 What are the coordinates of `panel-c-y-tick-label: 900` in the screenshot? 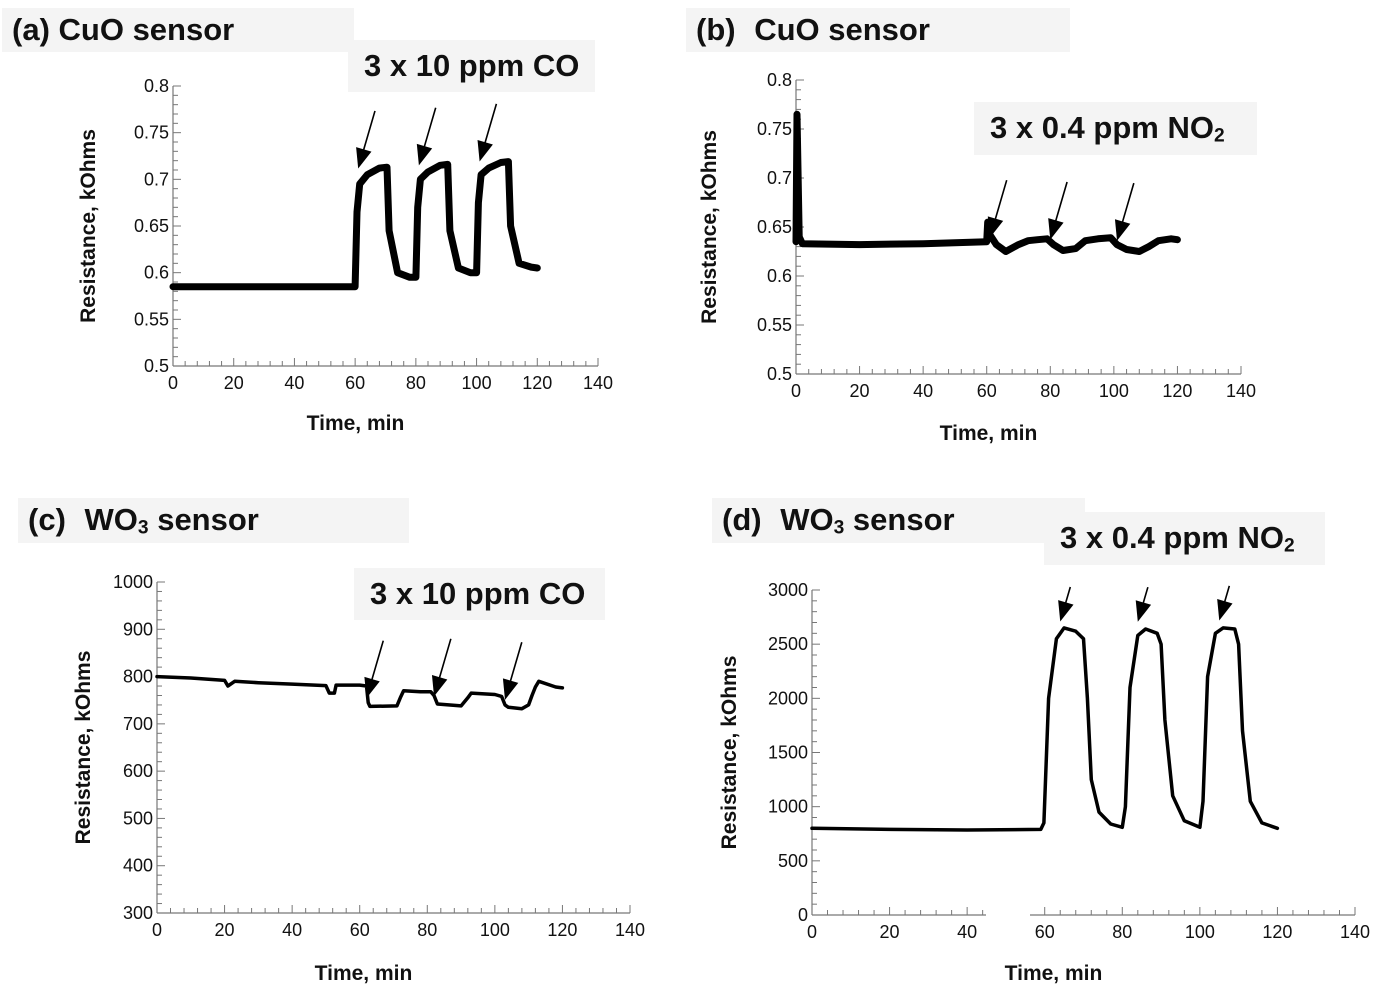 It's located at (138, 629).